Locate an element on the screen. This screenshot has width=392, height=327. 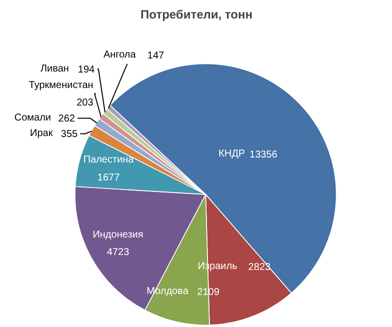
data-label: 203 is located at coordinates (85, 103).